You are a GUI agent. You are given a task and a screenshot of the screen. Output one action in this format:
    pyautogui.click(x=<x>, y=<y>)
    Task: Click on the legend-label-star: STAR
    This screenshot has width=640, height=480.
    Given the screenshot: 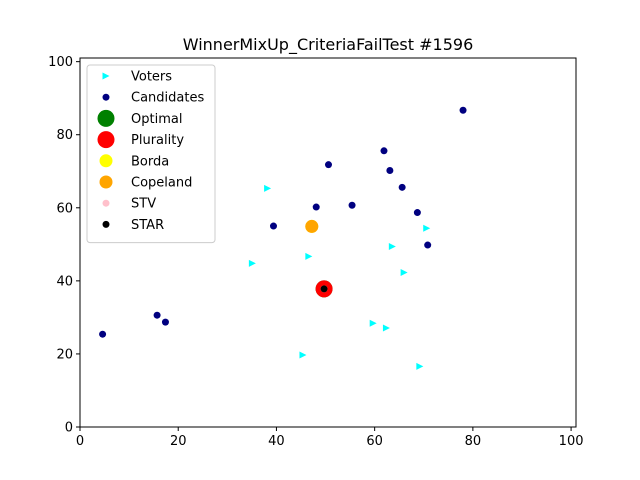 What is the action you would take?
    pyautogui.click(x=147, y=225)
    